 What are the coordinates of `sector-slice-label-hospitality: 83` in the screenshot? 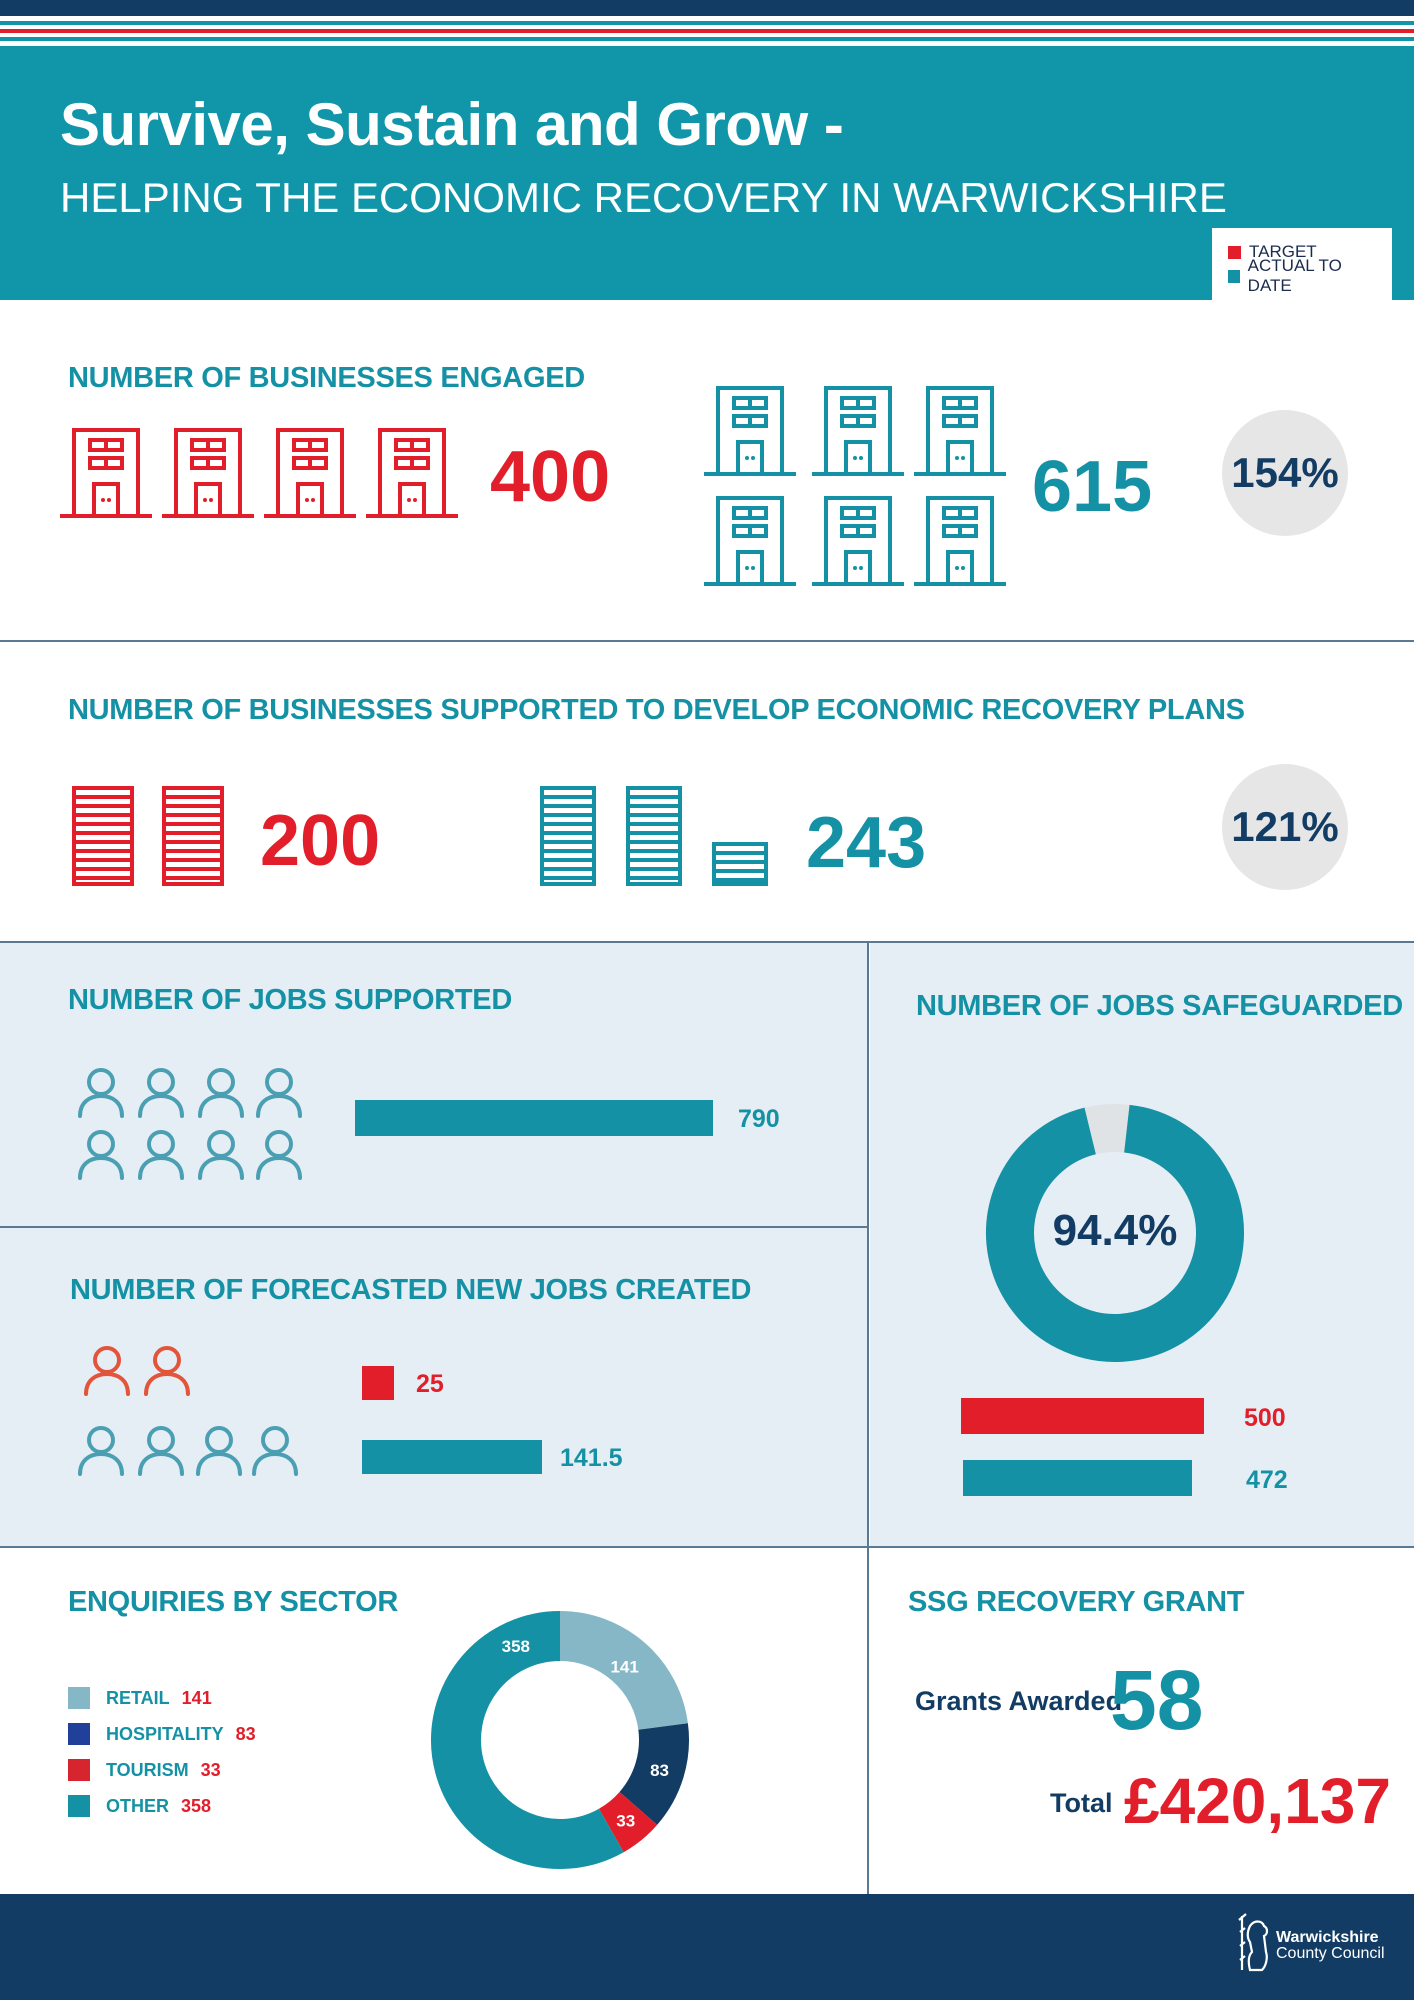 It's located at (659, 1770).